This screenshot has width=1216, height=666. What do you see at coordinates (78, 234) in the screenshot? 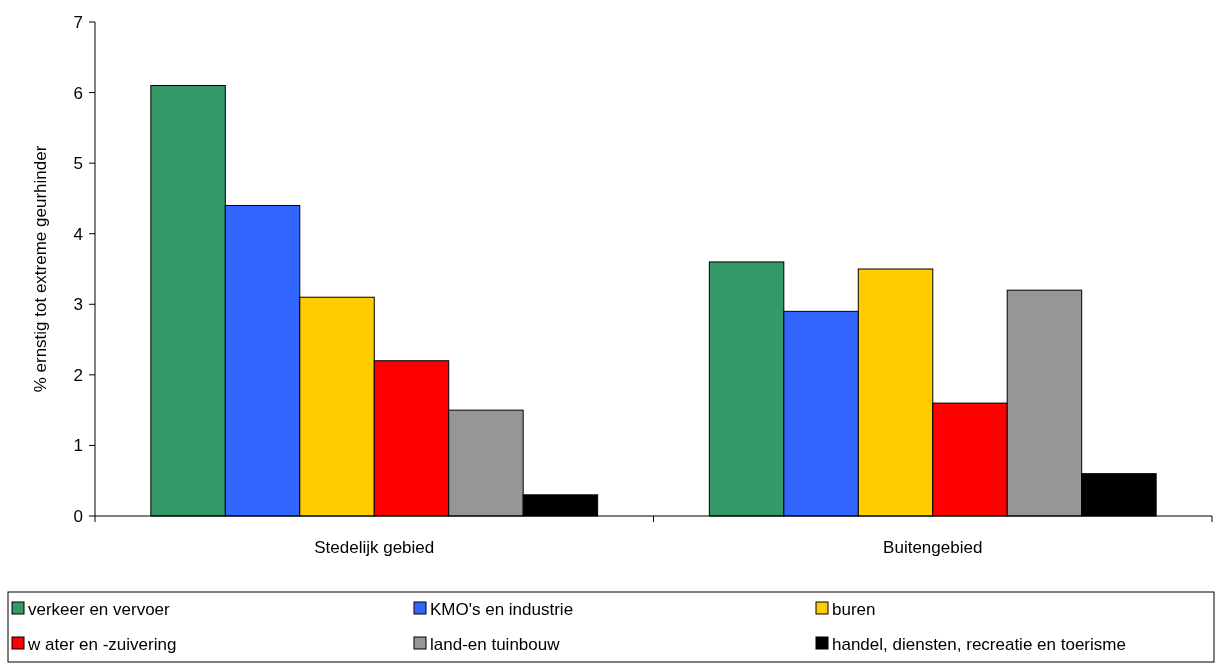
I see `y-tick-label: 4` at bounding box center [78, 234].